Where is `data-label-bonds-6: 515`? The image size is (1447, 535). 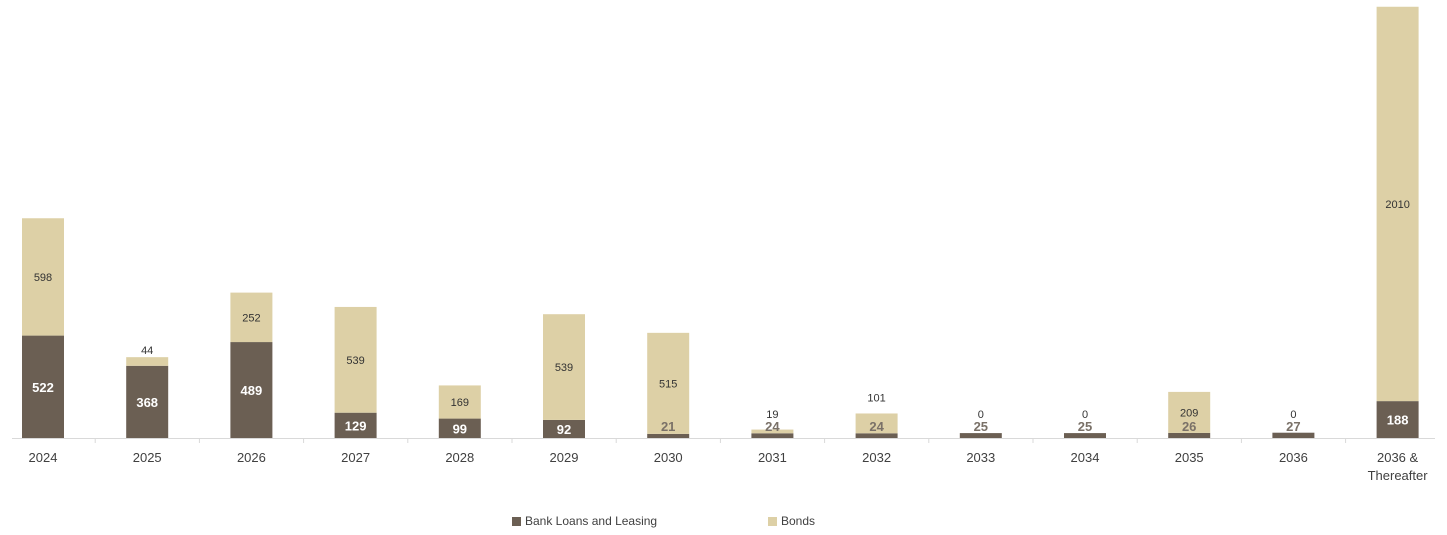
data-label-bonds-6: 515 is located at coordinates (668, 384).